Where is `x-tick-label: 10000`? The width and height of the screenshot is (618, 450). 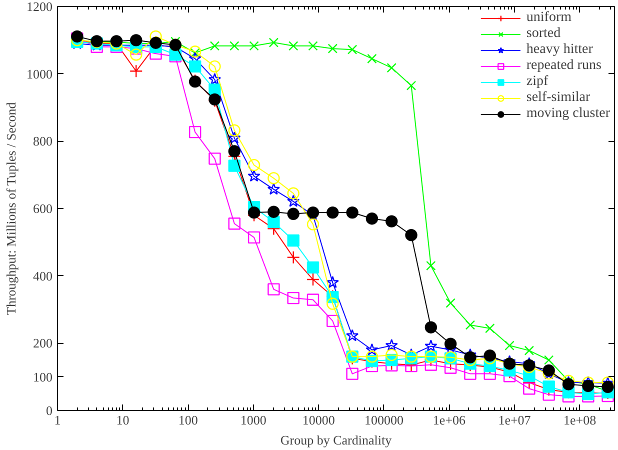
x-tick-label: 10000 is located at coordinates (318, 420).